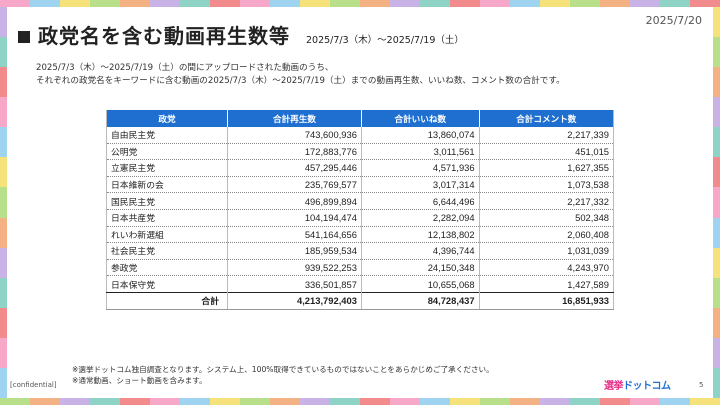  What do you see at coordinates (294, 300) in the screenshot?
I see `total-views-cell: 4,213,792,403` at bounding box center [294, 300].